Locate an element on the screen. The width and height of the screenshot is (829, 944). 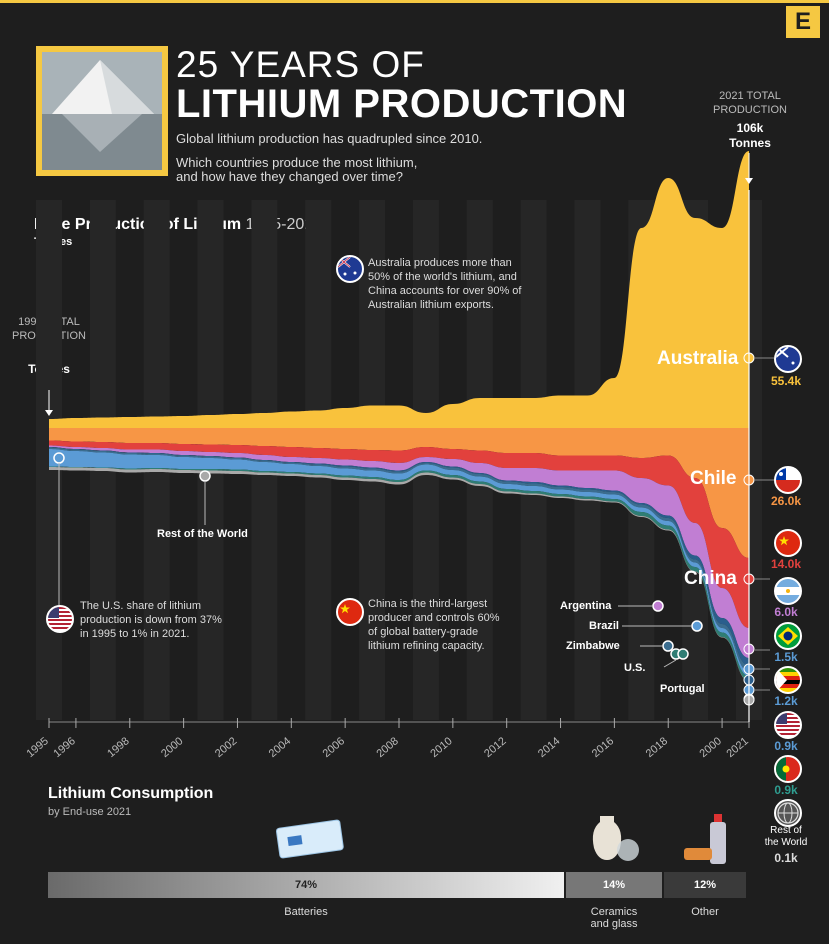
globe-icon is located at coordinates (788, 813).